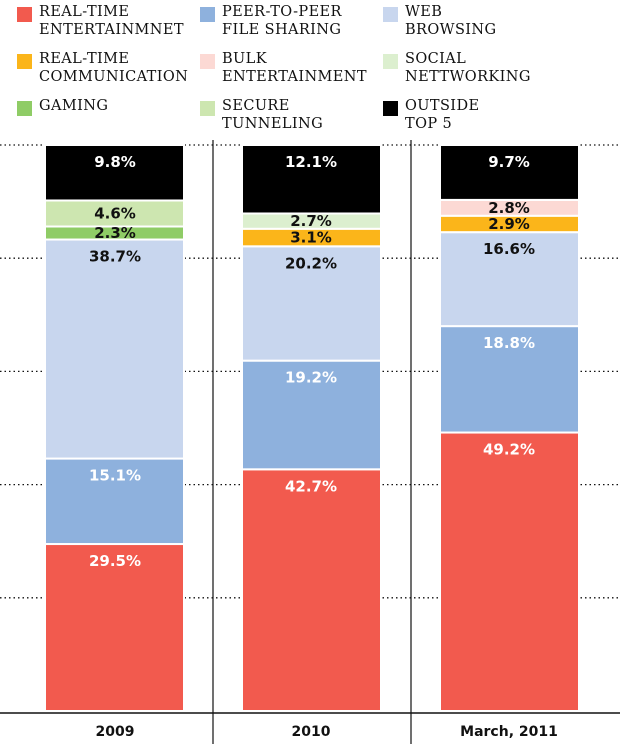  What do you see at coordinates (115, 162) in the screenshot?
I see `data-label: 9.8%` at bounding box center [115, 162].